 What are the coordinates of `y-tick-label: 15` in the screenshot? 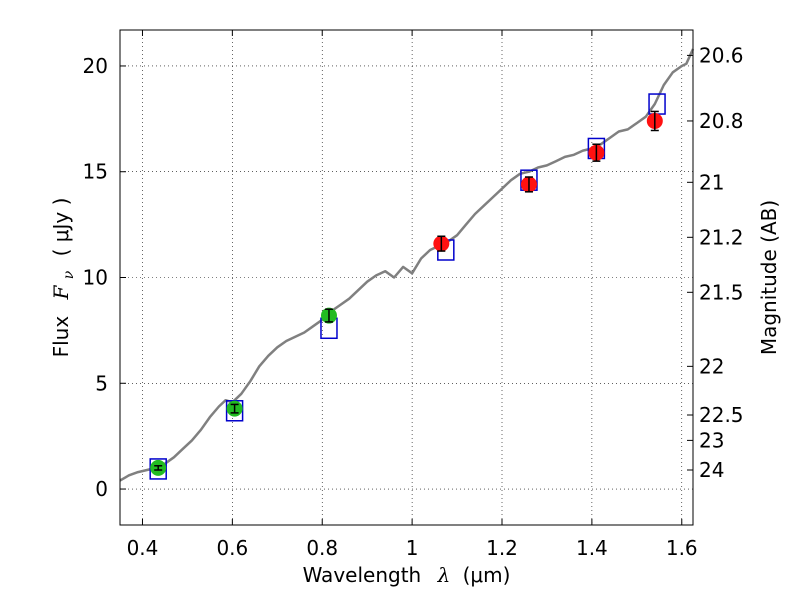 It's located at (95, 172).